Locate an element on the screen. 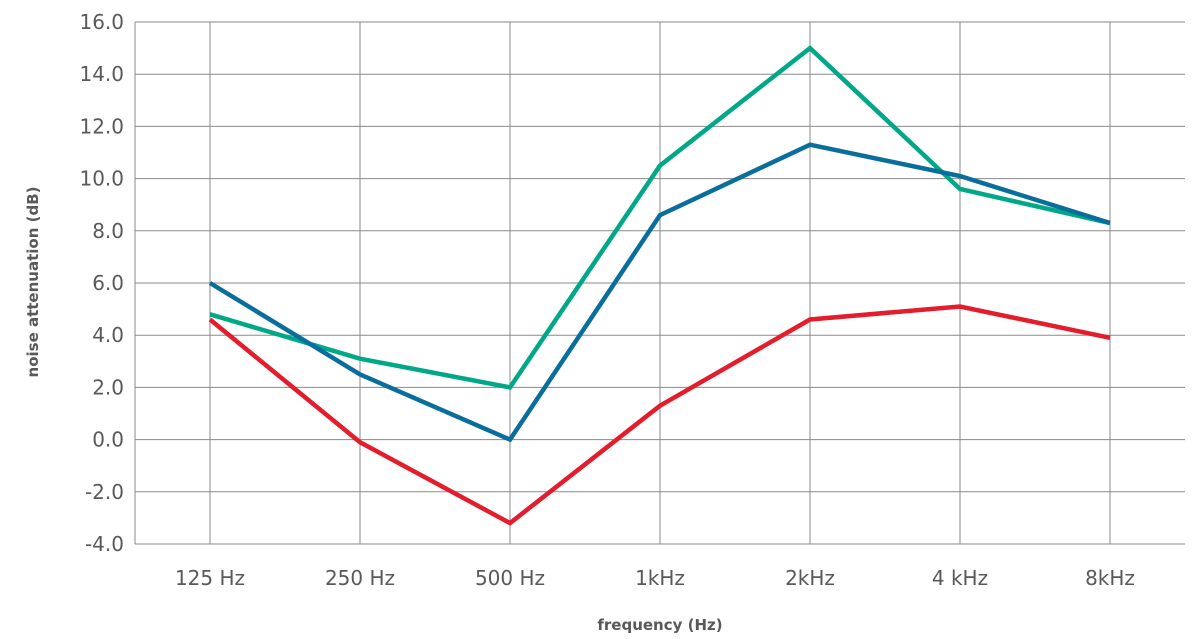  y-tick-label: 6.0 is located at coordinates (108, 283).